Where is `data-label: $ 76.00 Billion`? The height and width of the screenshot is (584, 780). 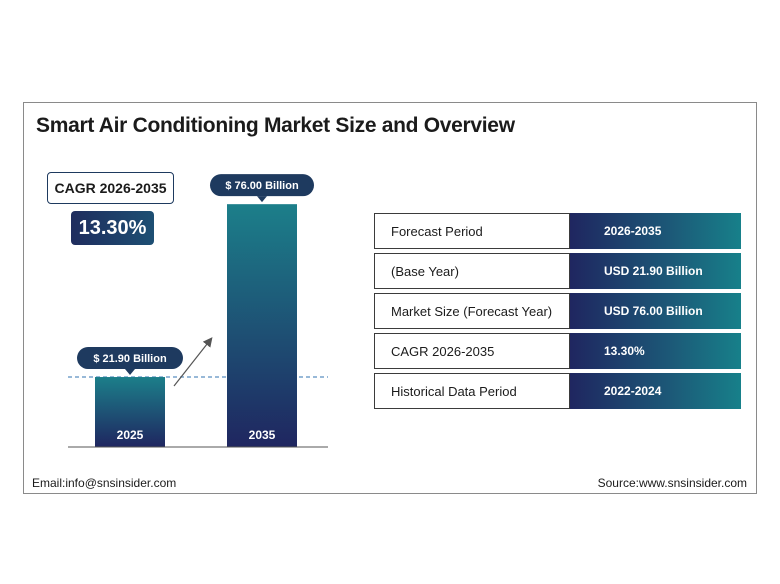 data-label: $ 76.00 Billion is located at coordinates (262, 186).